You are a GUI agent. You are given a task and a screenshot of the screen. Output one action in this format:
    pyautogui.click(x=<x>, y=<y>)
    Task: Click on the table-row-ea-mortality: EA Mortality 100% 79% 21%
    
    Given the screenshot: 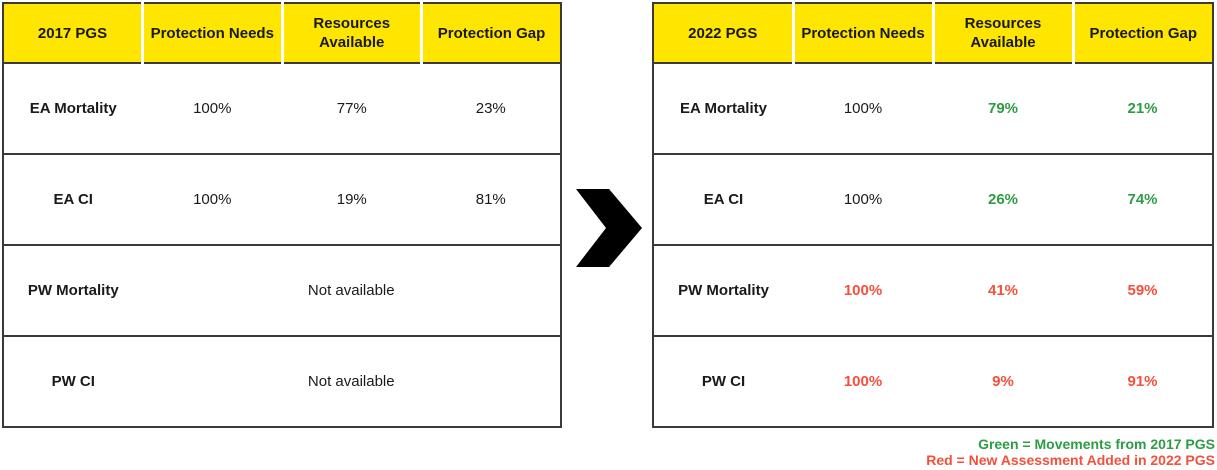 What is the action you would take?
    pyautogui.click(x=933, y=109)
    